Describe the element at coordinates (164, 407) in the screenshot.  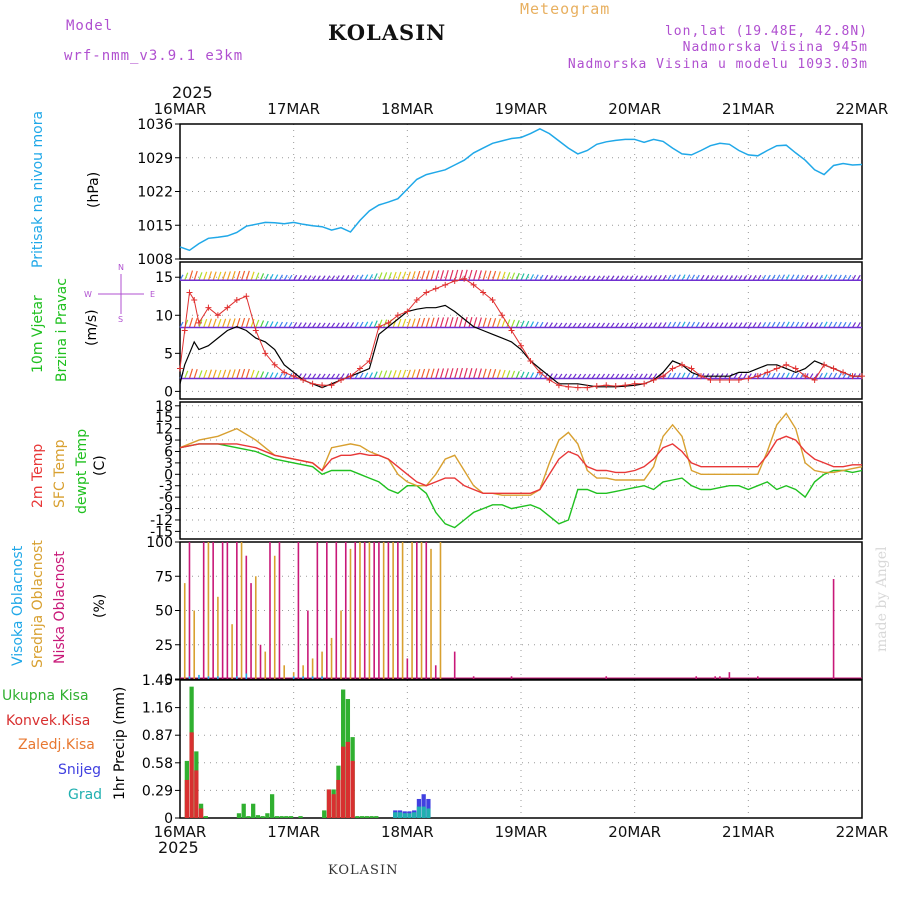
I see `temperature-ytick-label: 18` at that location.